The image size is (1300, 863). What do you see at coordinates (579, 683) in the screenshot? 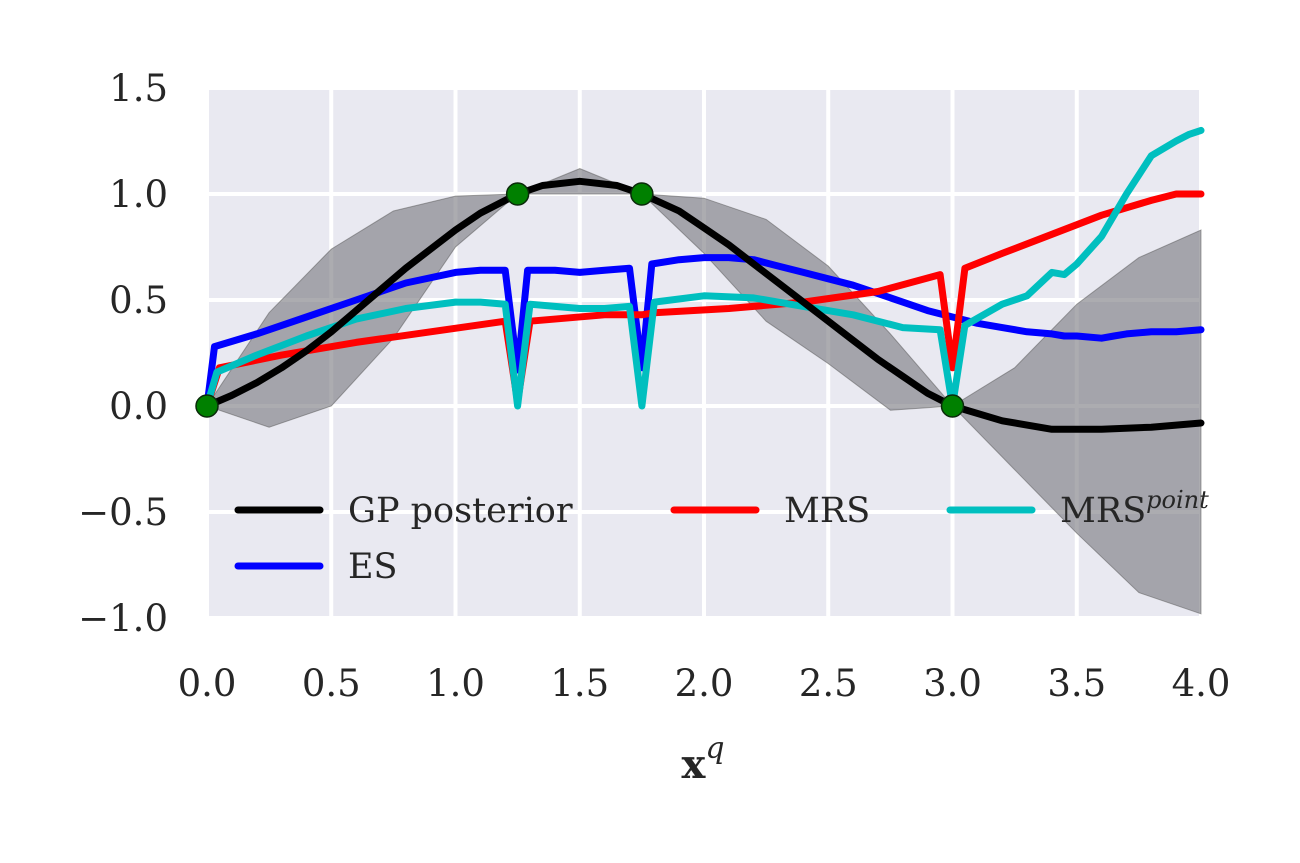
I see `x-tick-label-3: 1.5` at bounding box center [579, 683].